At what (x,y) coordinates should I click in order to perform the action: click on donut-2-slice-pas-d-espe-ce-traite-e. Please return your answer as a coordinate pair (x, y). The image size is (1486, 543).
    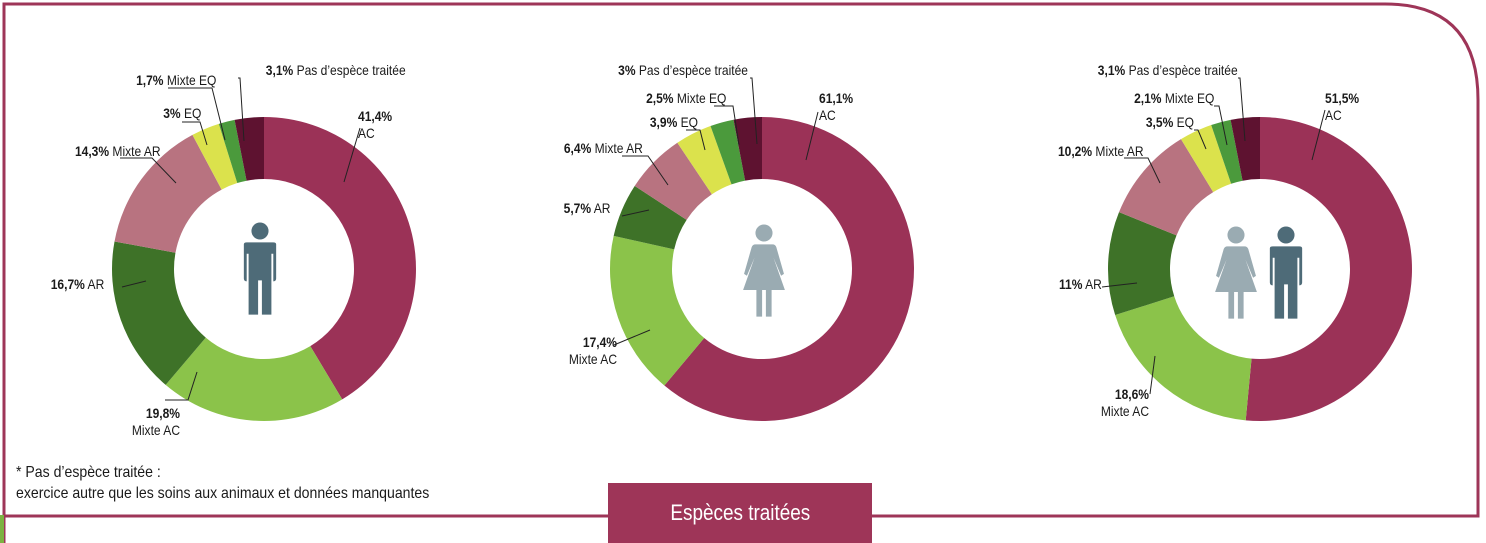
    Looking at the image, I should click on (747, 149).